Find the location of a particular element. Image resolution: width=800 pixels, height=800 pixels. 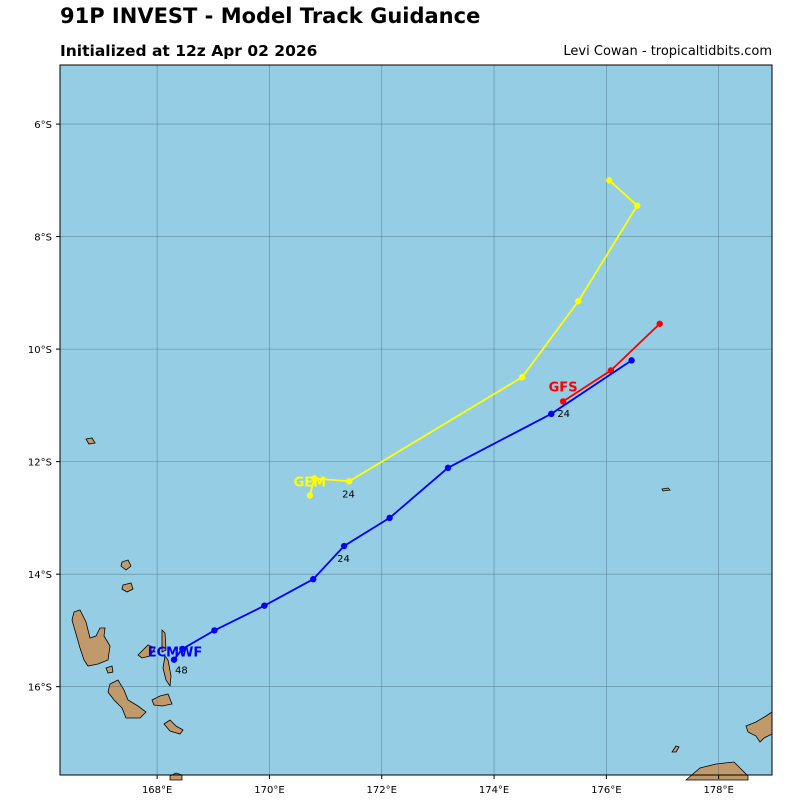

x-tick-label: 170°E is located at coordinates (269, 790).